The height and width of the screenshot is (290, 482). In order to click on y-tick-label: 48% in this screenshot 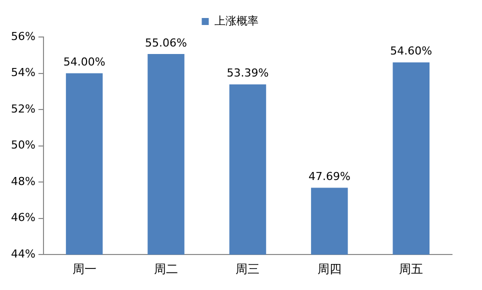, I will do `click(23, 181)`.